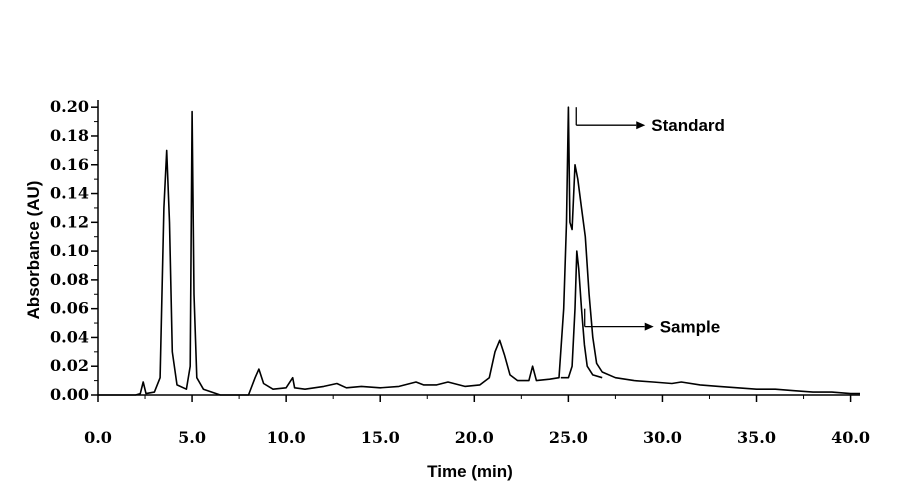 This screenshot has width=900, height=500. What do you see at coordinates (477, 421) in the screenshot?
I see `x-ticks: 0.0 5.0 10.0 15.0 20.0 25.0 30.0 35.0 40.0` at bounding box center [477, 421].